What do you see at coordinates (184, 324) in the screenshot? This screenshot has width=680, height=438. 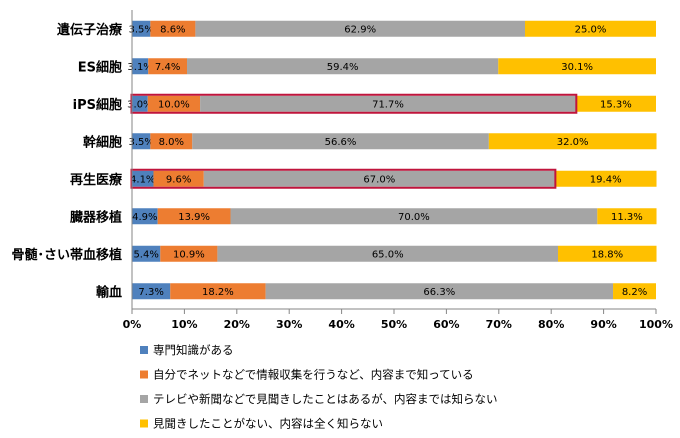 I see `x-tick-label: 10%` at bounding box center [184, 324].